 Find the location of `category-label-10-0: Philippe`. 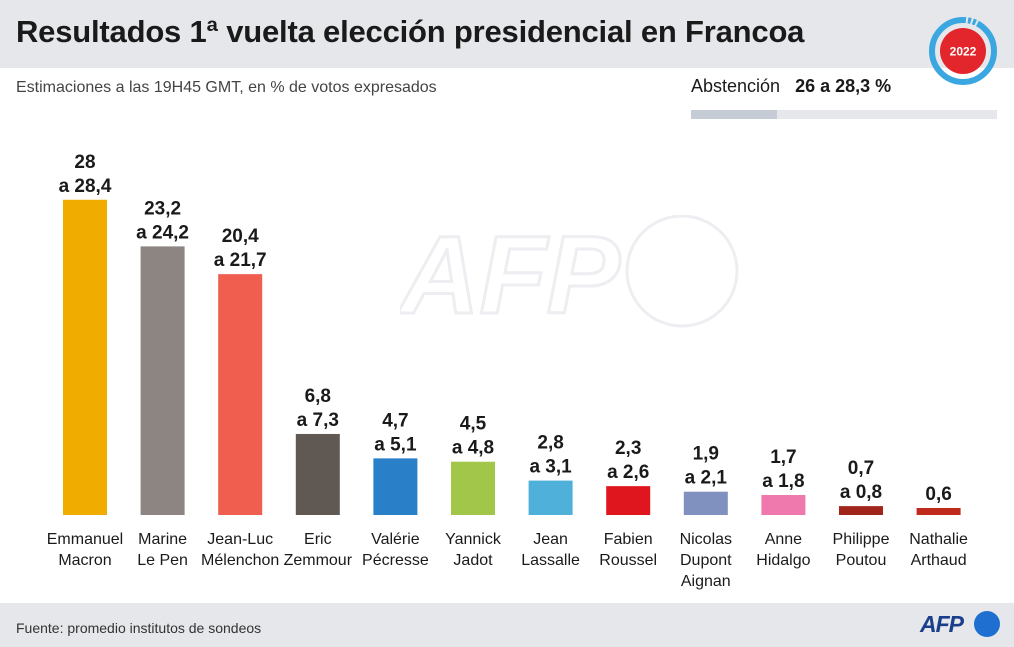

category-label-10-0: Philippe is located at coordinates (861, 539).